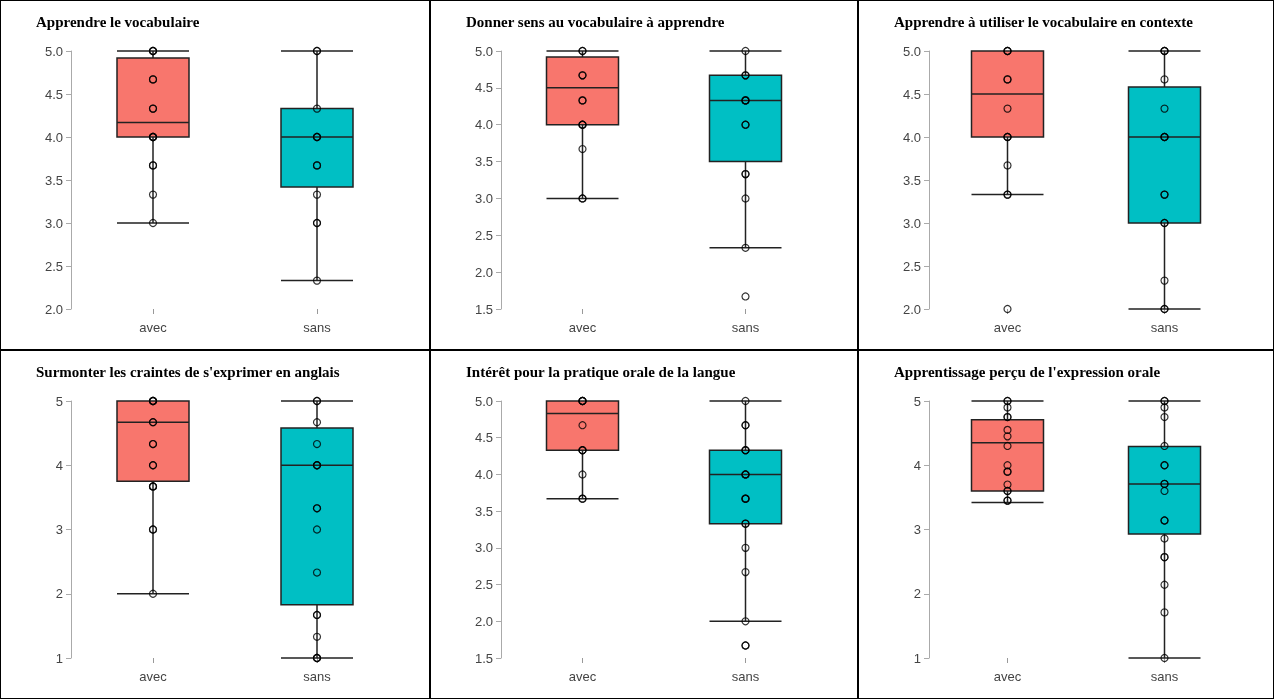 The width and height of the screenshot is (1274, 699). I want to click on chart-title: Apprentissage perçu de l'expression orale, so click(1027, 371).